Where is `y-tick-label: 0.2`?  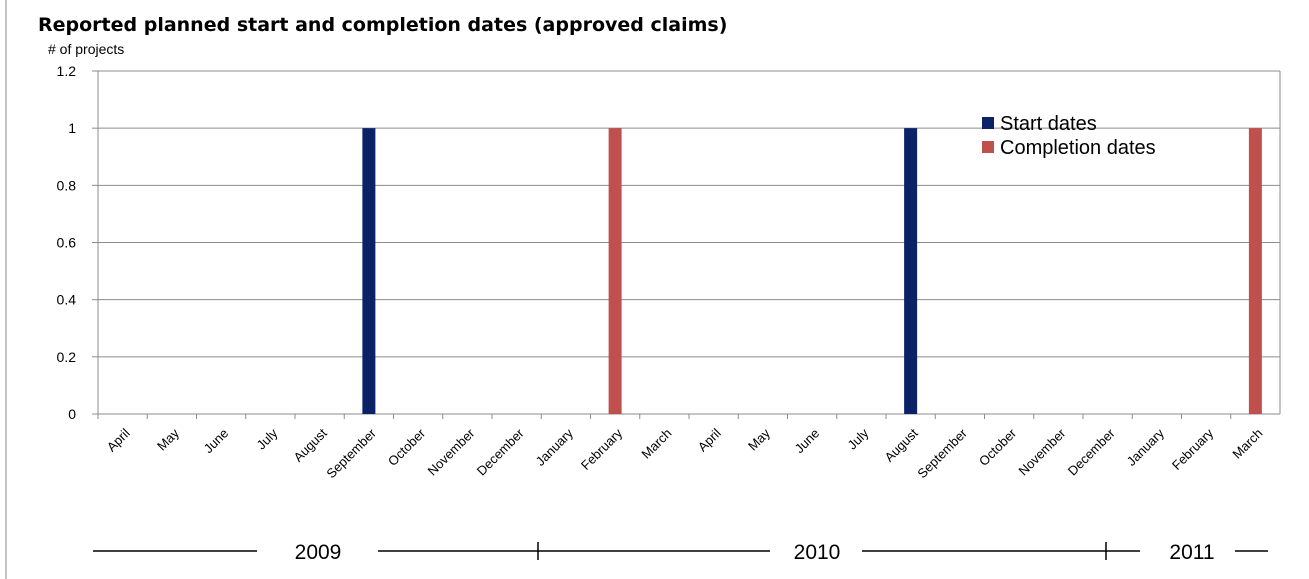 y-tick-label: 0.2 is located at coordinates (67, 357).